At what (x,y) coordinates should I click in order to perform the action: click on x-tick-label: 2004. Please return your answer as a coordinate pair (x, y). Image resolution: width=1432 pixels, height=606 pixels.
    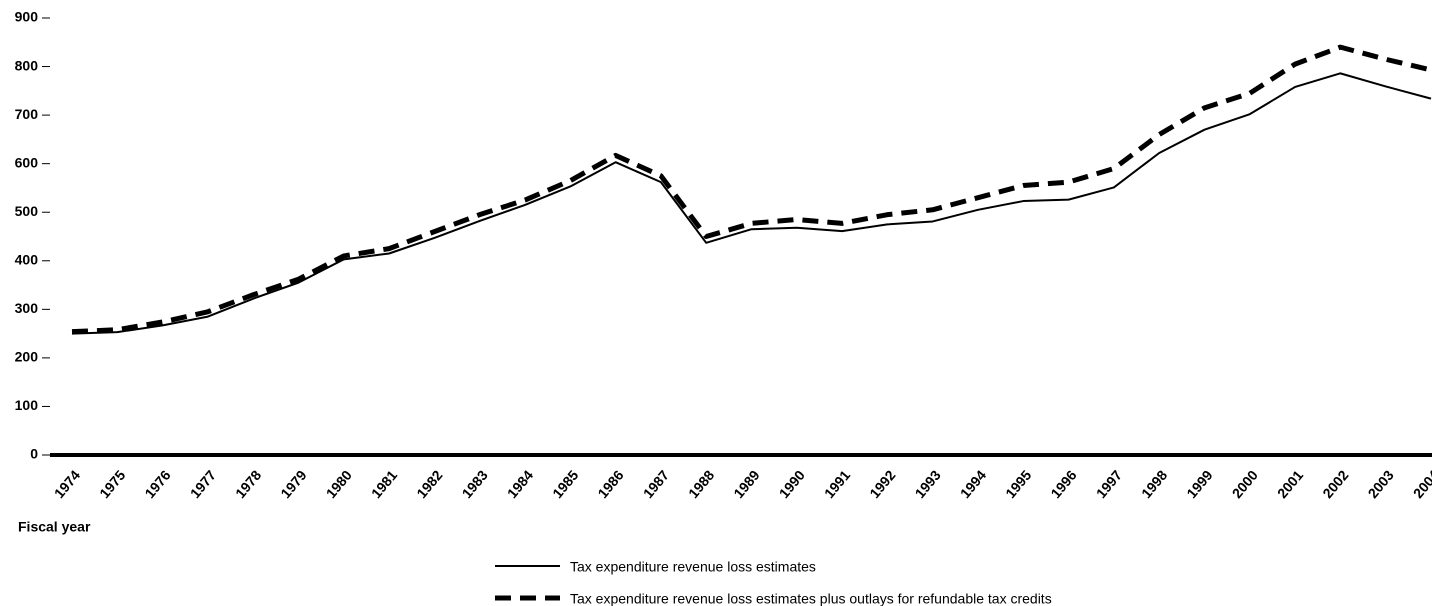
    Looking at the image, I should click on (1421, 484).